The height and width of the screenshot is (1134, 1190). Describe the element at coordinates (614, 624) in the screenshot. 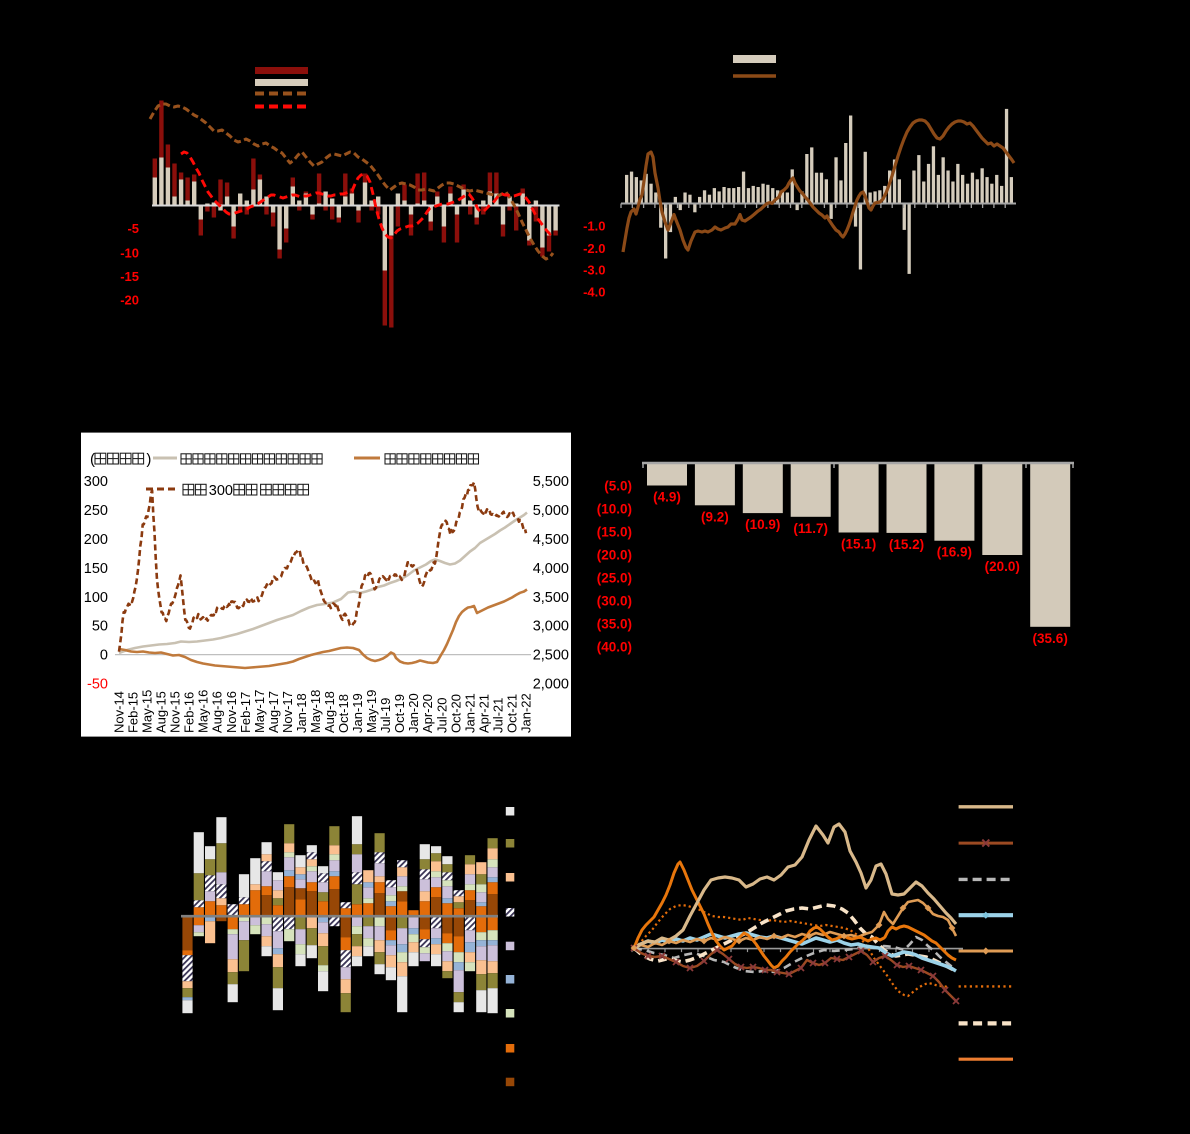

I see `svg-text: (35.0)` at that location.